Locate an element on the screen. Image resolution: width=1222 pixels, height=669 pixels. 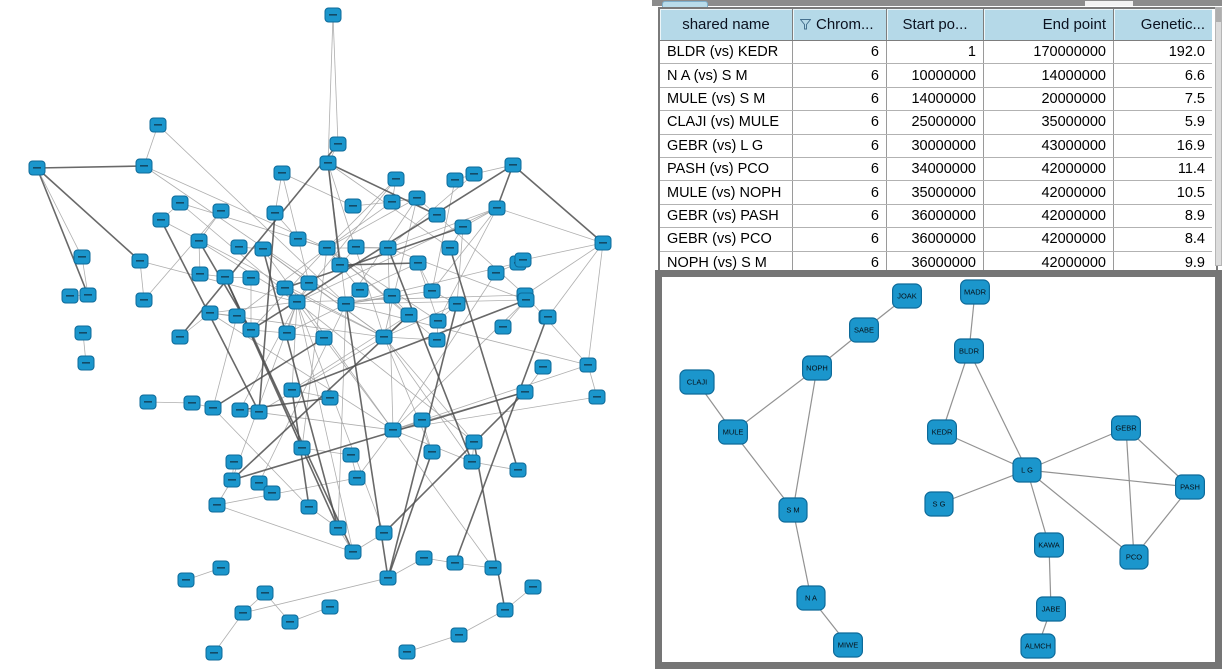
node-madr: MADR is located at coordinates (975, 292).